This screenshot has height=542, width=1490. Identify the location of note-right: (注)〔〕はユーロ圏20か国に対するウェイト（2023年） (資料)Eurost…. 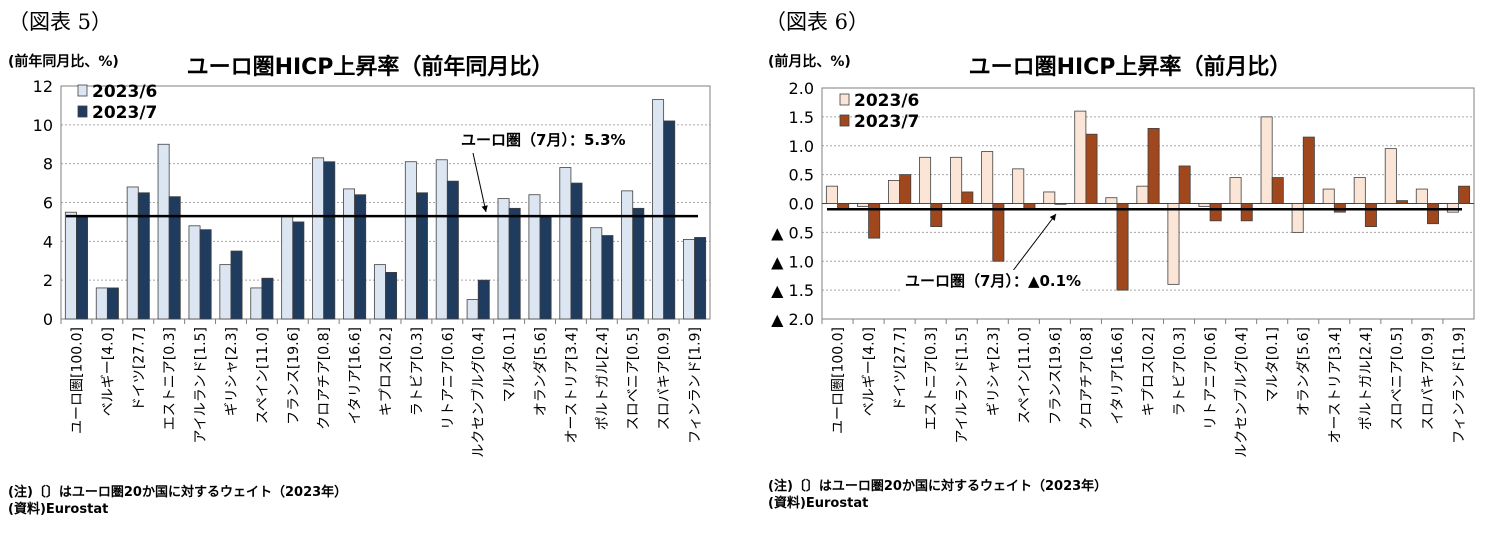
(937, 495).